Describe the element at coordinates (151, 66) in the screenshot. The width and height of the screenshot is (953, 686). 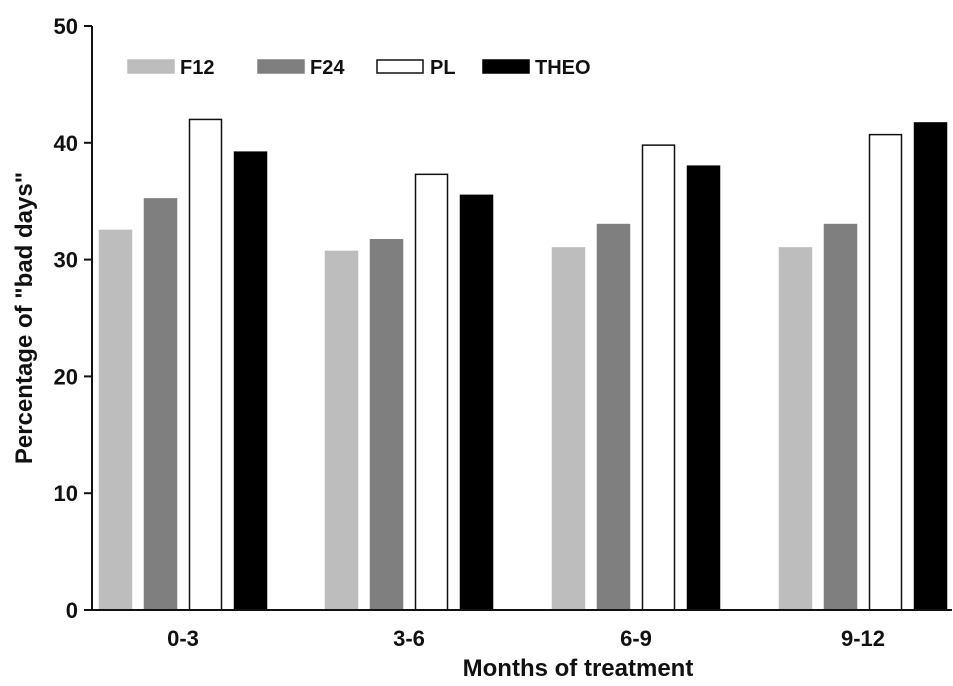
I see `legend-swatch-f12` at that location.